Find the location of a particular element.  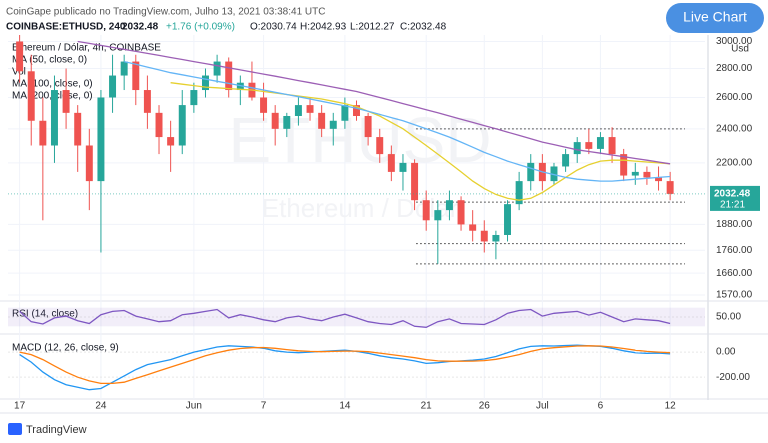

symbol: COINBASE:ETHUSD, 240 is located at coordinates (66, 27).